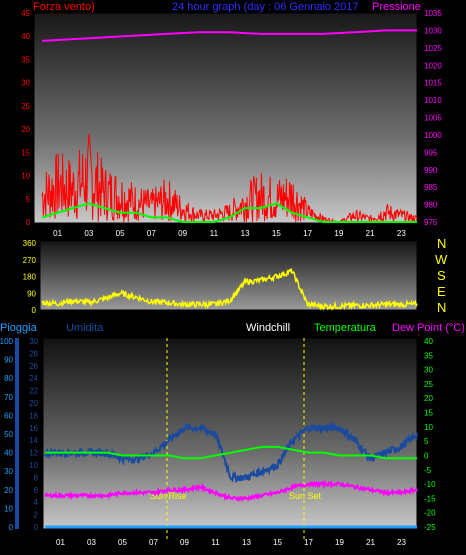 This screenshot has width=466, height=555. I want to click on humidity-label: Umidita, so click(85, 328).